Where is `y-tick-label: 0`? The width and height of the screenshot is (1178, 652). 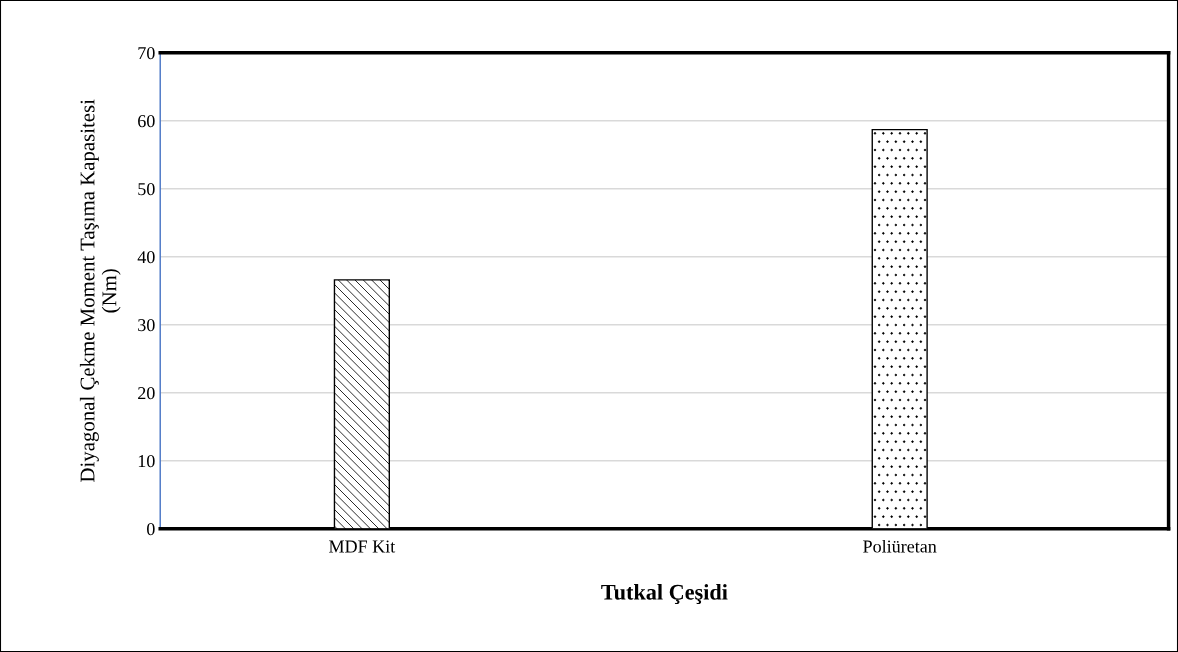
y-tick-label: 0 is located at coordinates (151, 529).